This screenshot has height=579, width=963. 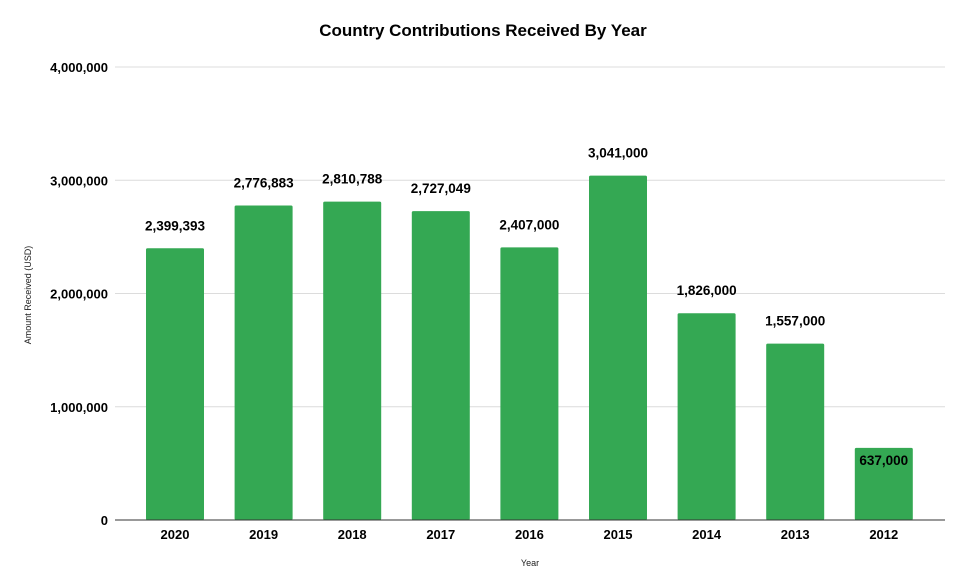 I want to click on data-label: 2,776,883, so click(x=264, y=183).